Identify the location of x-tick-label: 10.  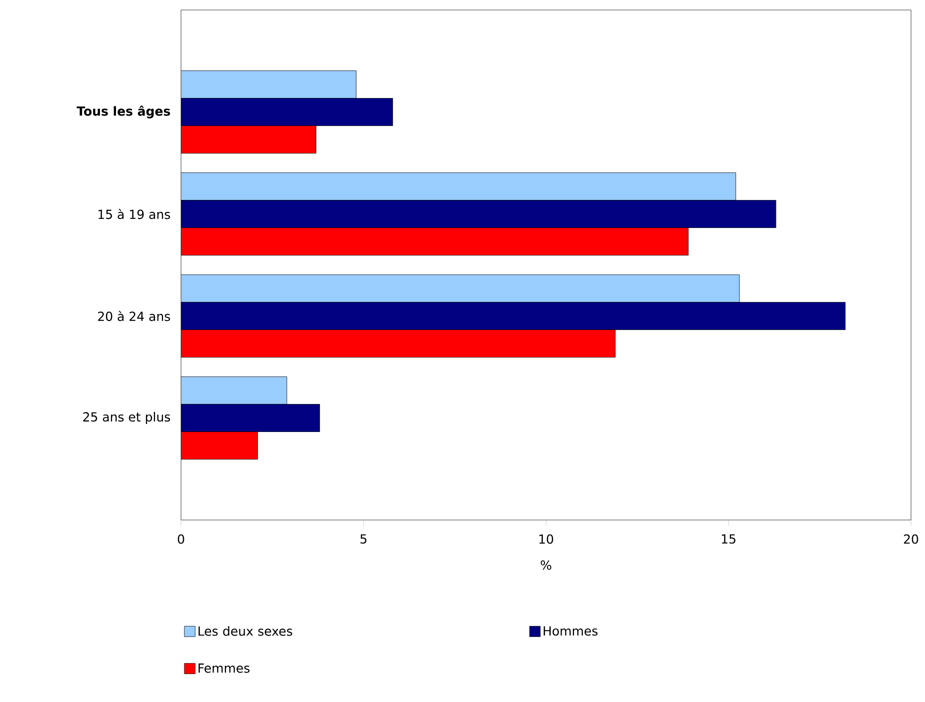
(546, 539).